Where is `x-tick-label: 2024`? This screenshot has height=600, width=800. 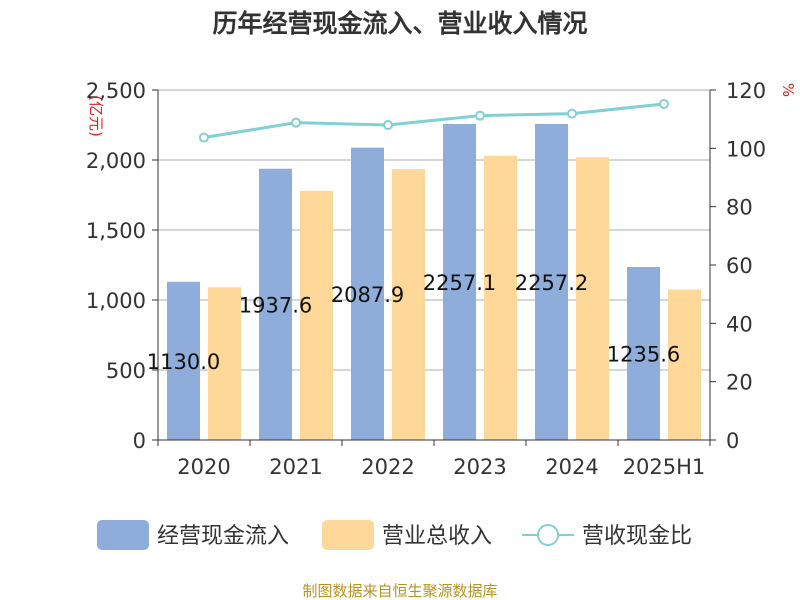 x-tick-label: 2024 is located at coordinates (571, 467).